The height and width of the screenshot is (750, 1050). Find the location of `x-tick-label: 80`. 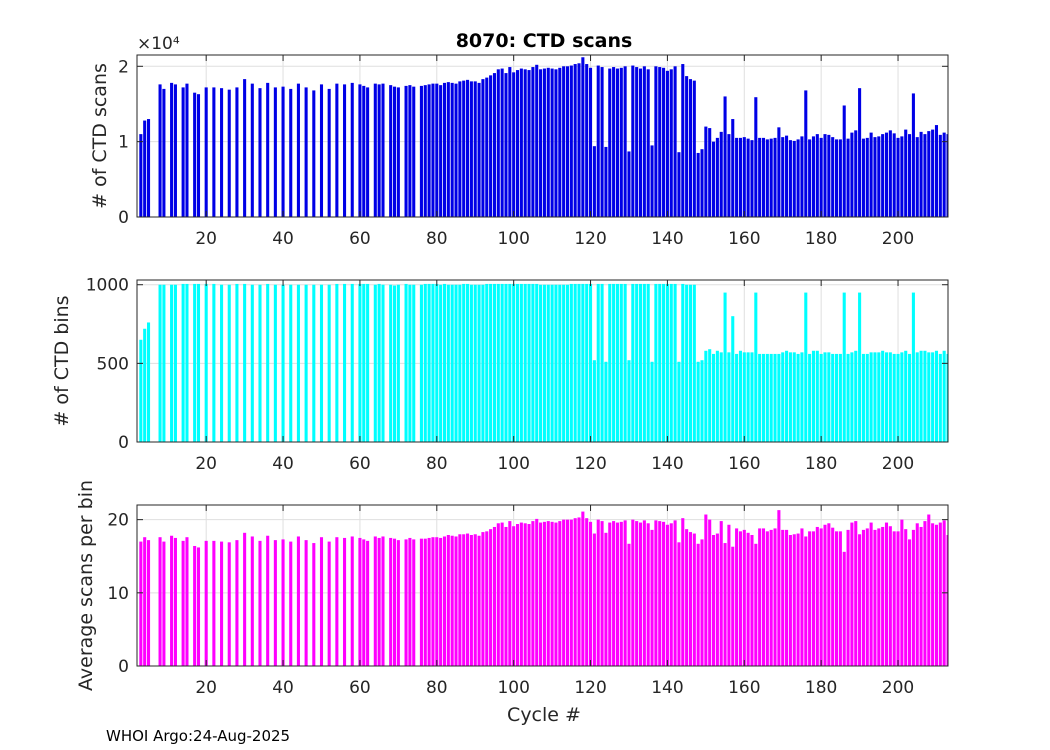

x-tick-label: 80 is located at coordinates (437, 239).